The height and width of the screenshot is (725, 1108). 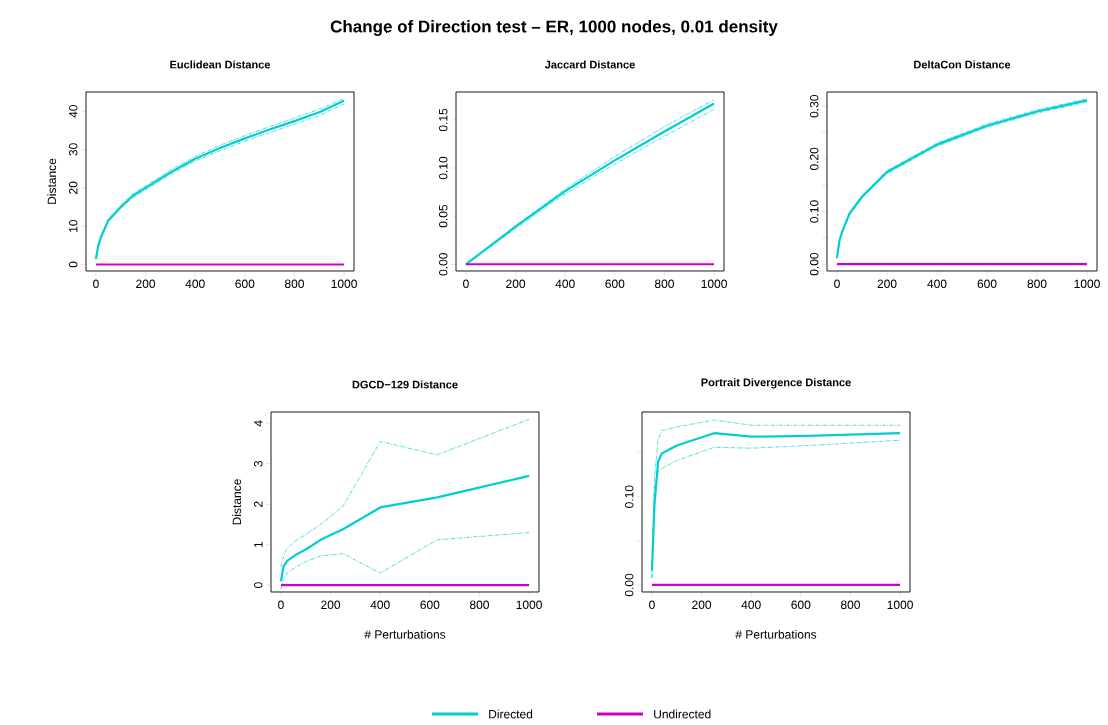 I want to click on legend-label: Directed, so click(x=511, y=714).